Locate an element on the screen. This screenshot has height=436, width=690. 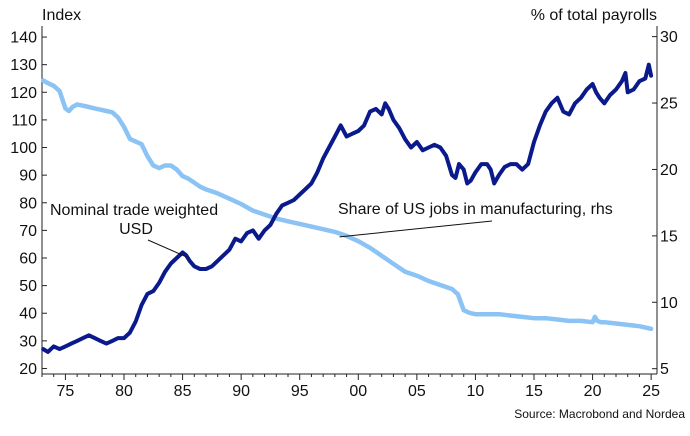
left-tick-label: 50 is located at coordinates (28, 286).